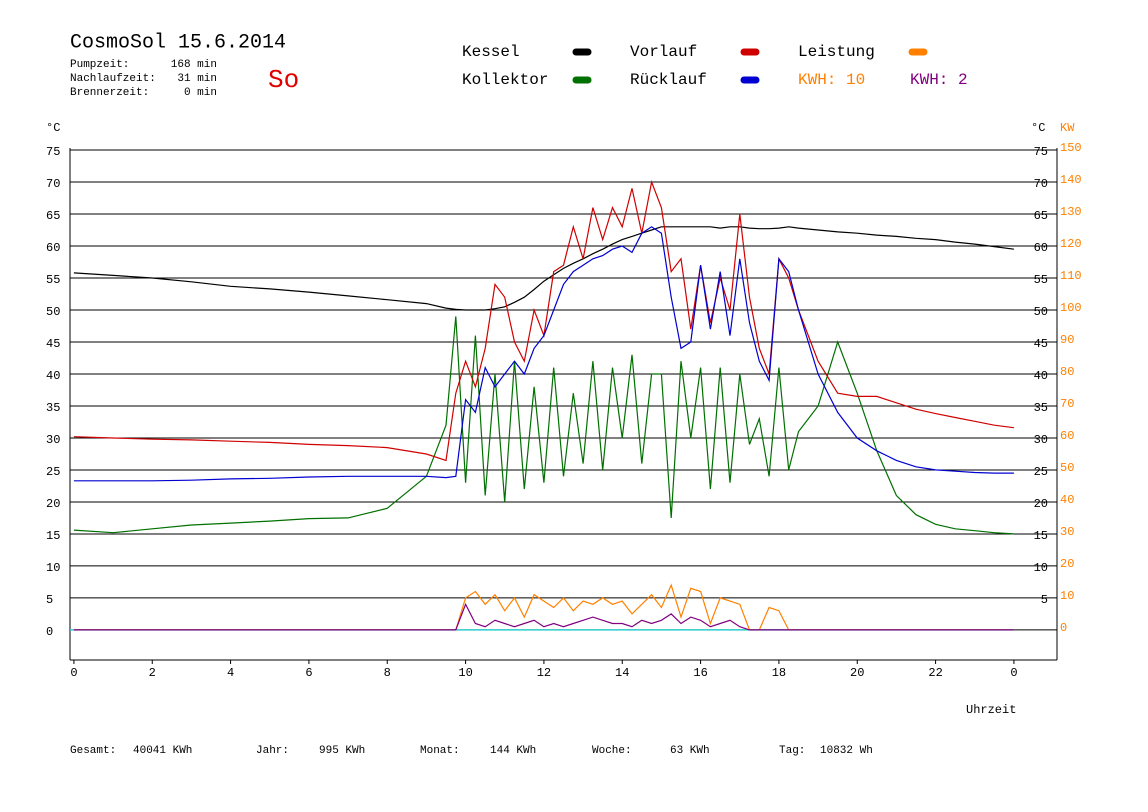 This screenshot has height=812, width=1148. I want to click on y-tick-label-right: 75, so click(1041, 152).